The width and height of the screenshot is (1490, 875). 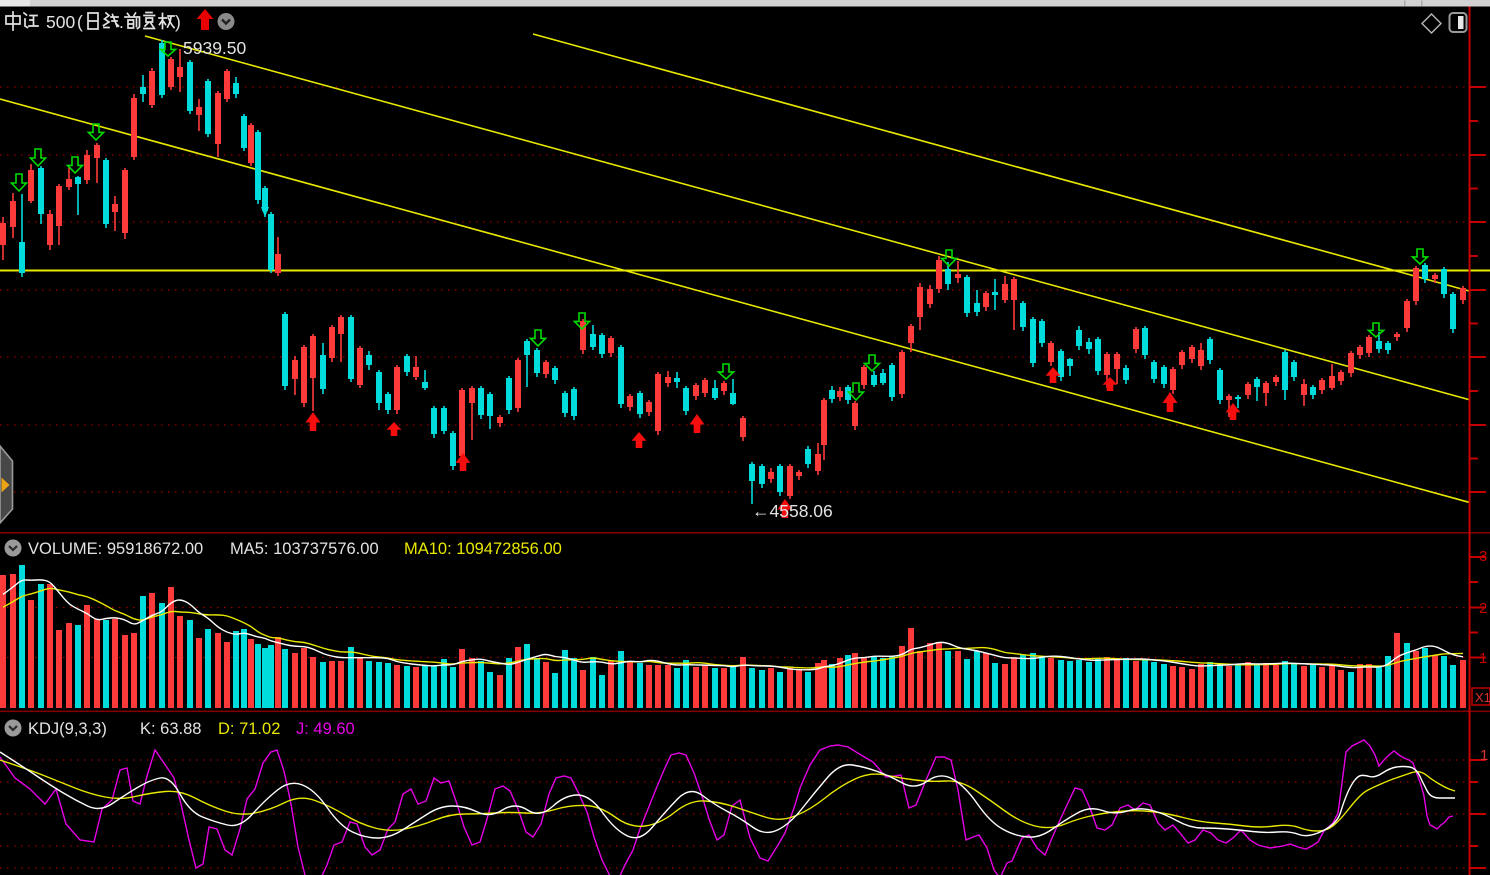 I want to click on svg-text: J: 49.60, so click(x=325, y=729).